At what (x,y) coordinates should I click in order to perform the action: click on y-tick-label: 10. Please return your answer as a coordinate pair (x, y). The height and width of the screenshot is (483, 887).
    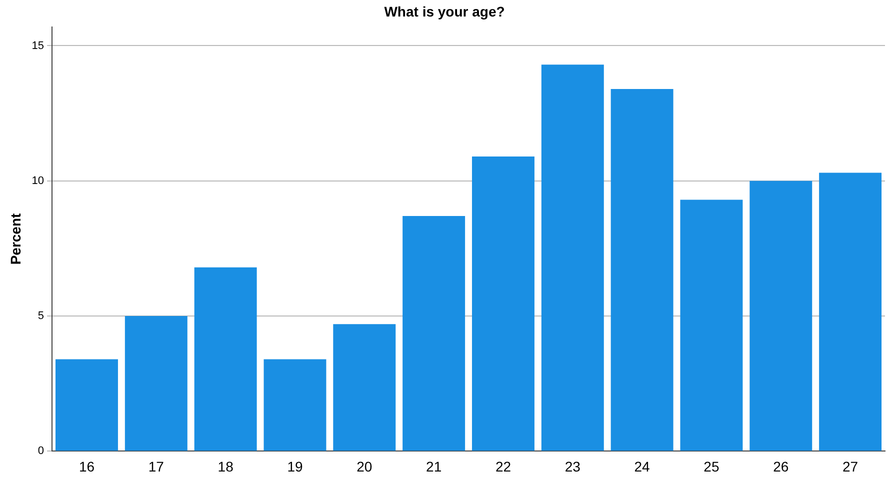
    Looking at the image, I should click on (38, 180).